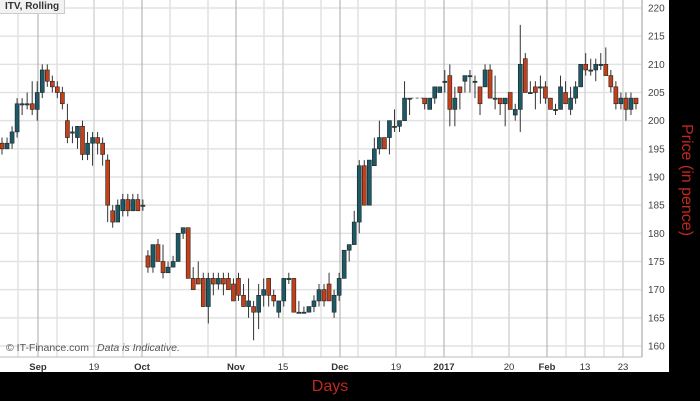 This screenshot has height=401, width=700. I want to click on y-axis-label: Price (in pence), so click(686, 180).